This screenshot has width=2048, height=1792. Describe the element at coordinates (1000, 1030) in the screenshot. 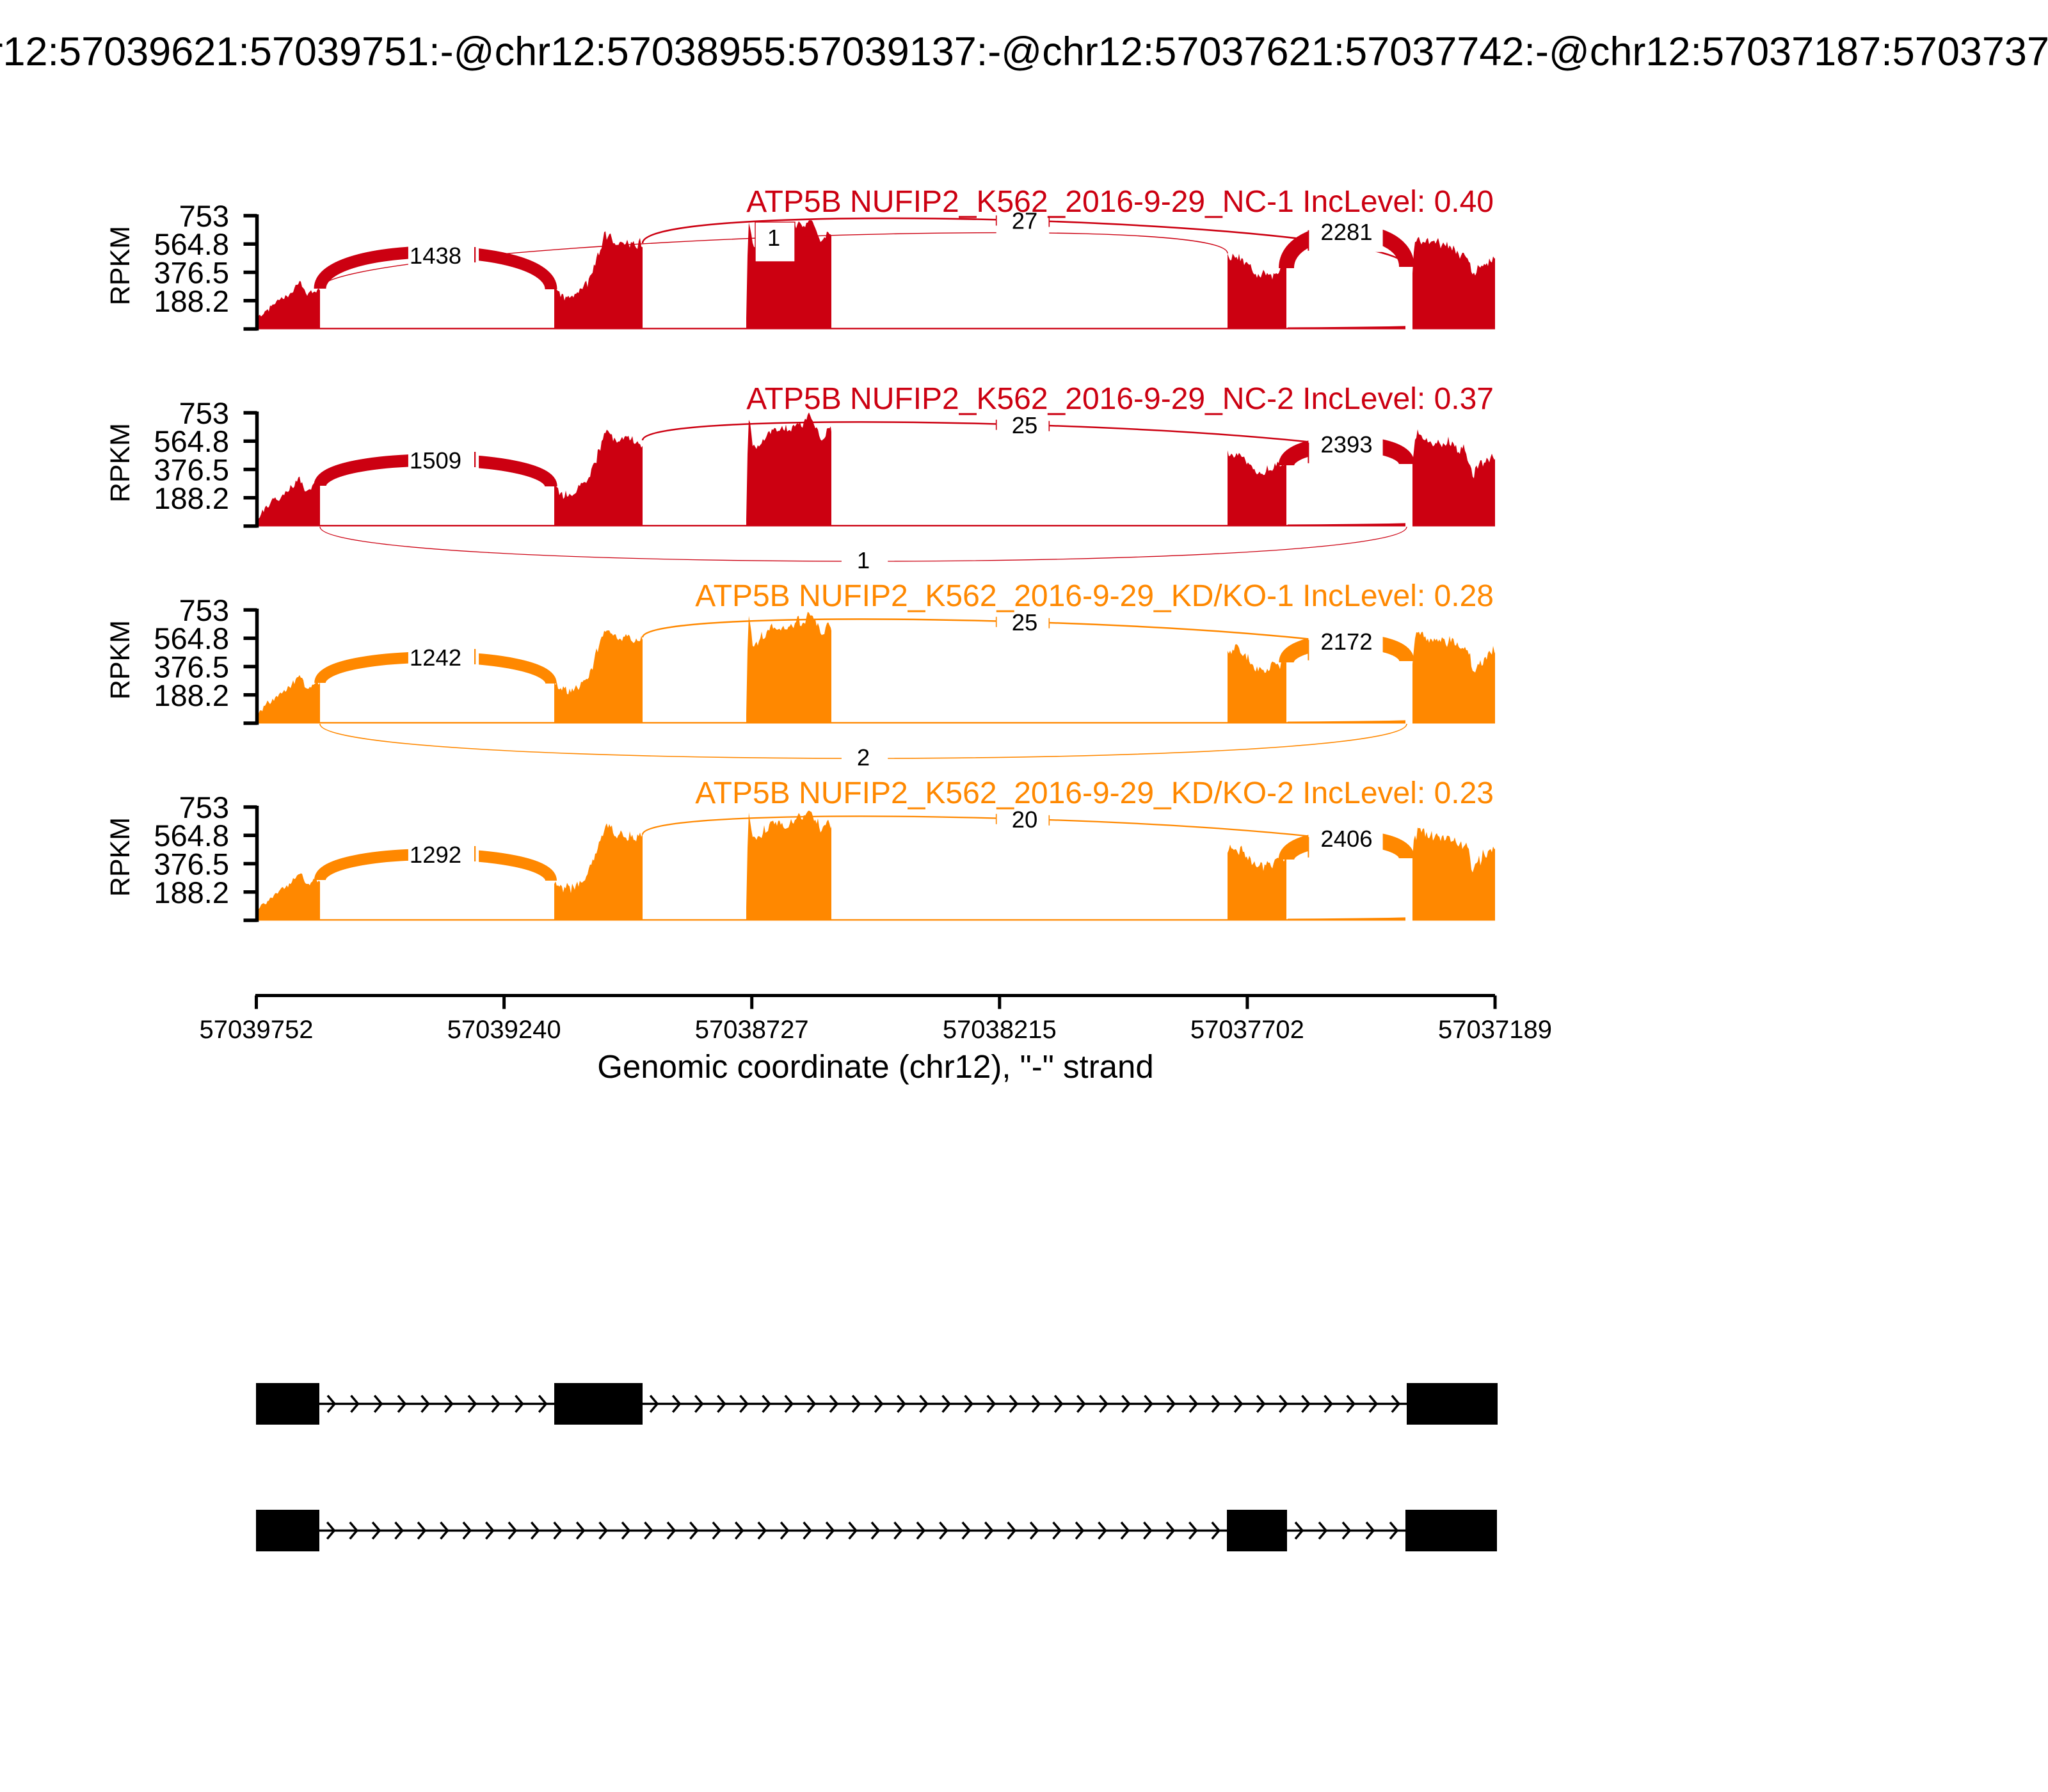

I see `svg-text: 57038215` at that location.